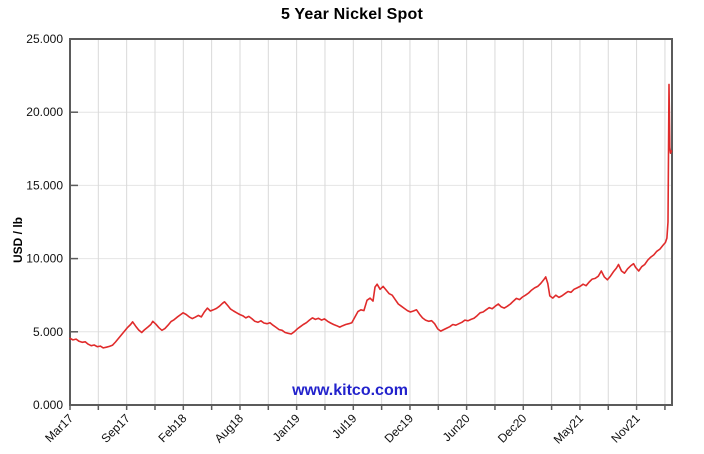 Image resolution: width=704 pixels, height=454 pixels. Describe the element at coordinates (44, 39) in the screenshot. I see `y-tick-label: 25.000` at that location.